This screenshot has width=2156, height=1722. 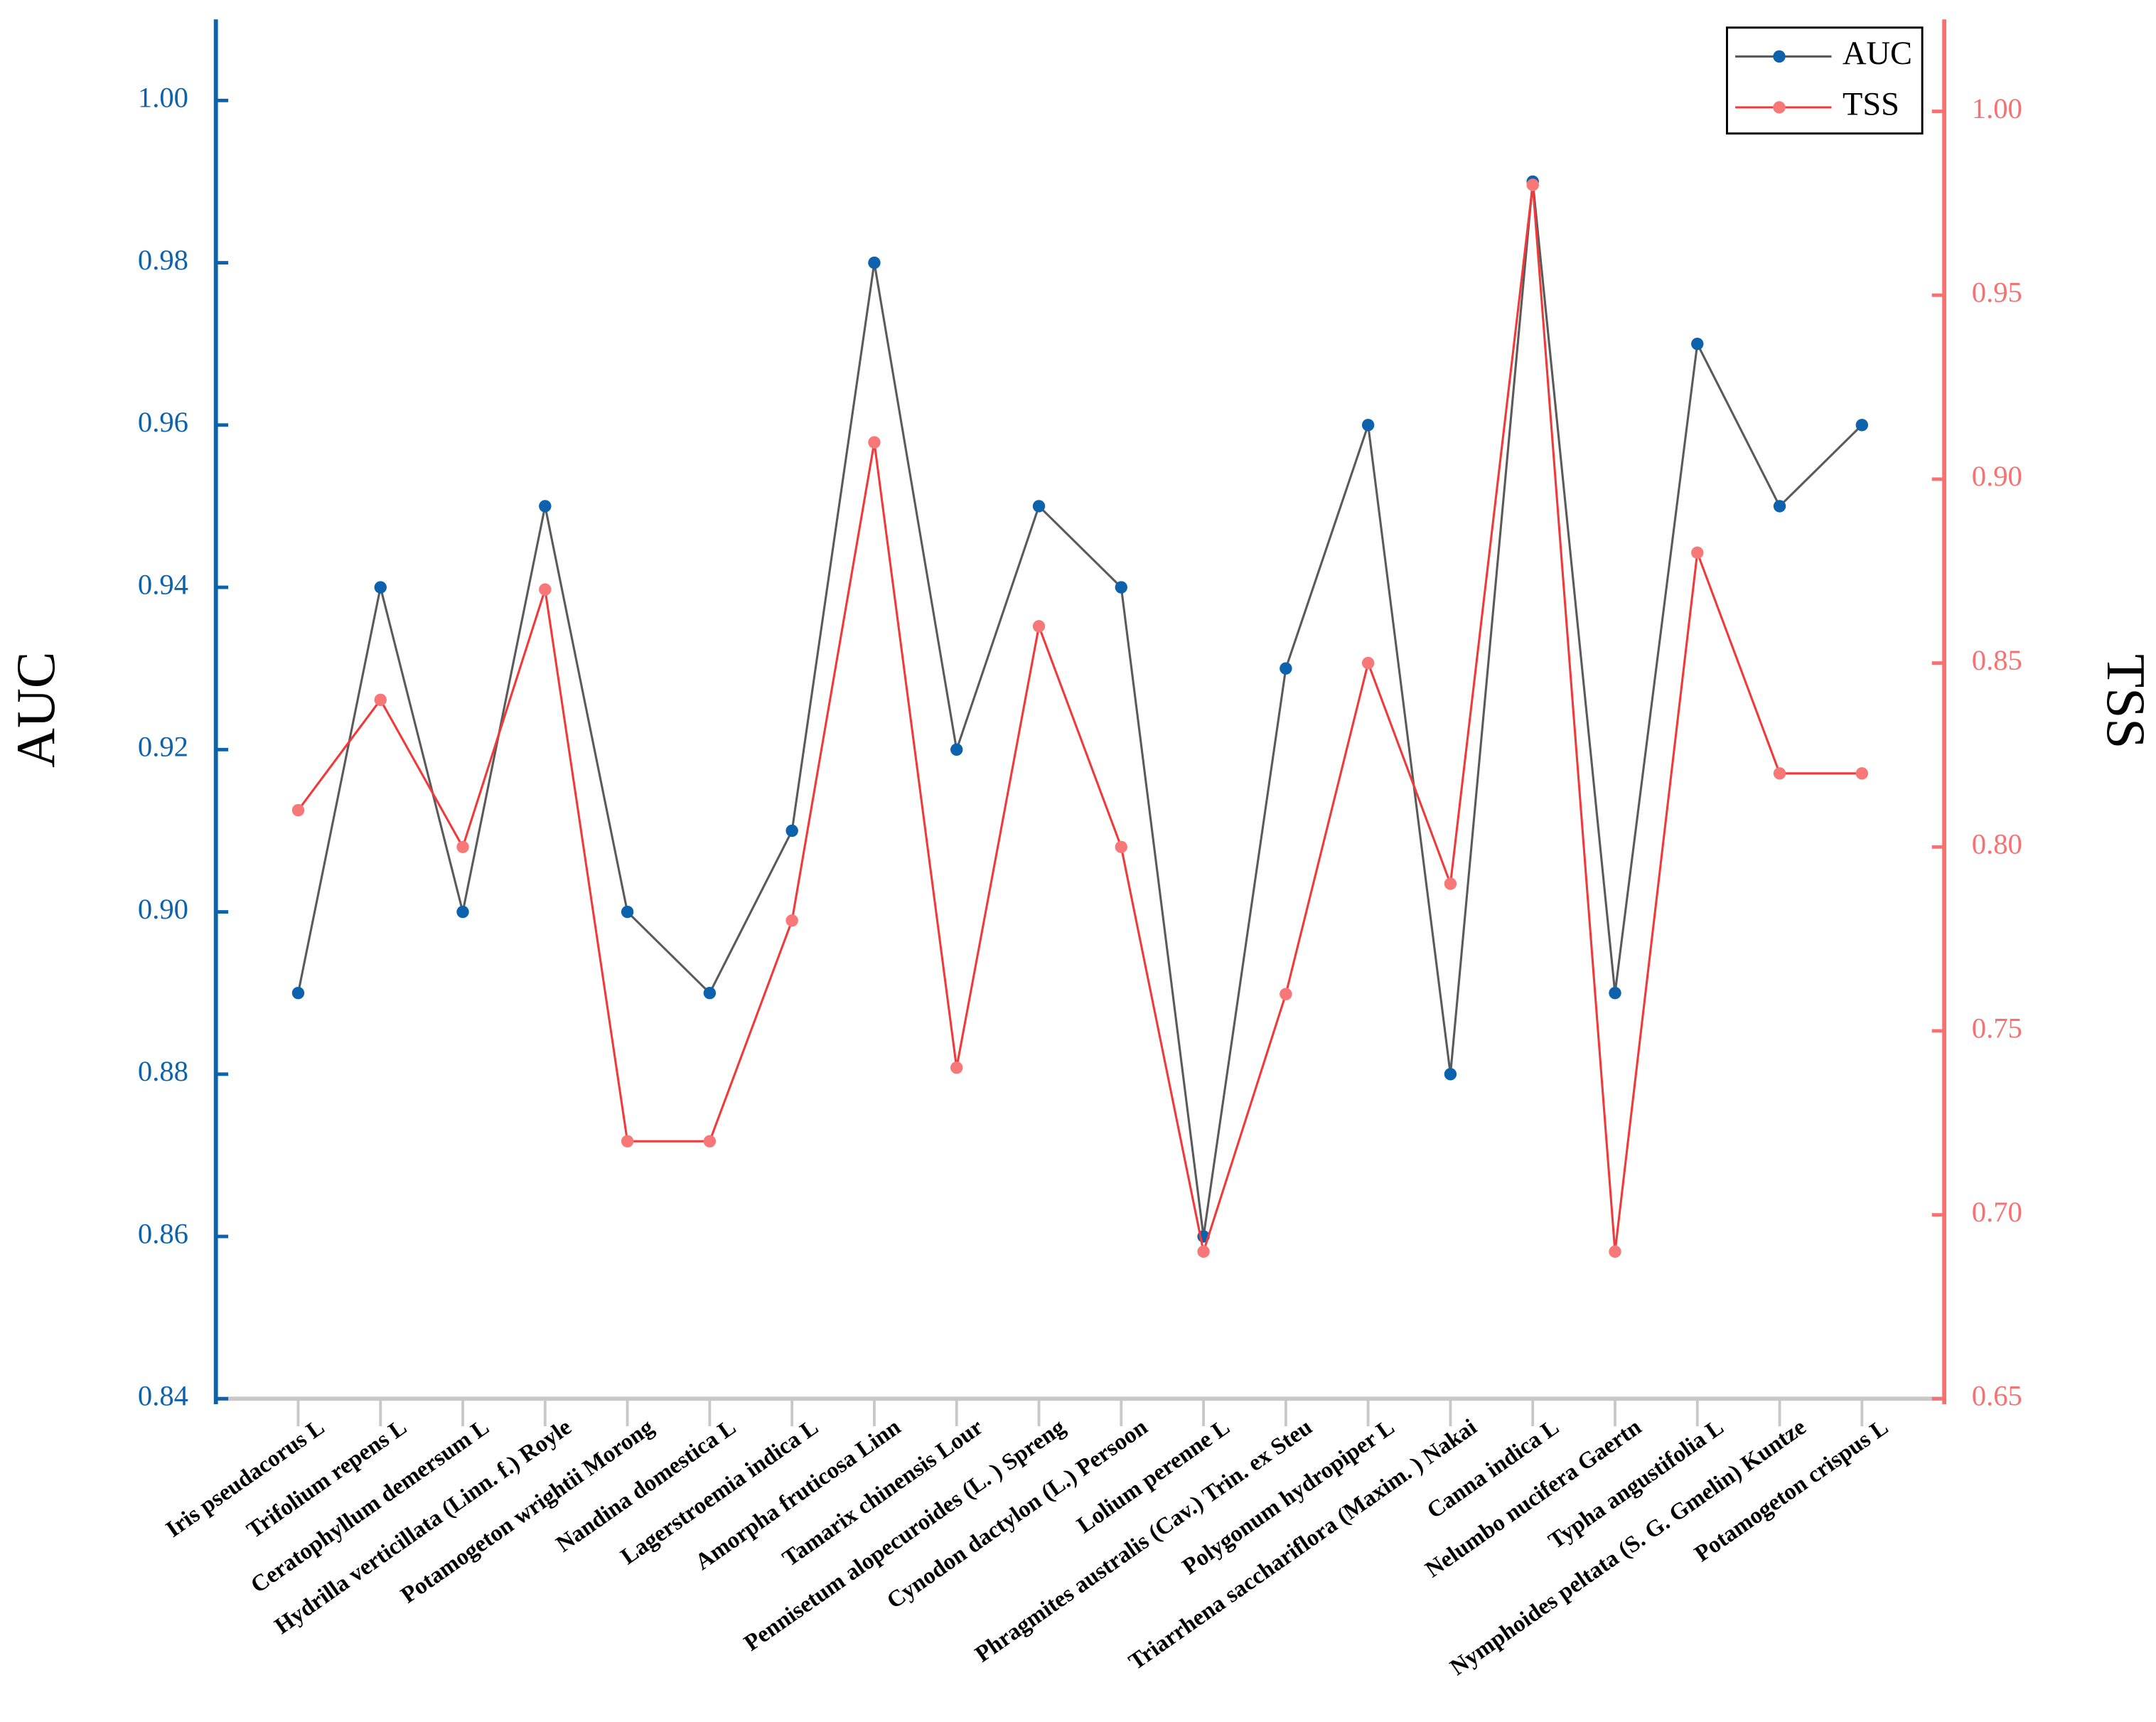 What do you see at coordinates (1997, 844) in the screenshot?
I see `y2-tick-label: 0.80` at bounding box center [1997, 844].